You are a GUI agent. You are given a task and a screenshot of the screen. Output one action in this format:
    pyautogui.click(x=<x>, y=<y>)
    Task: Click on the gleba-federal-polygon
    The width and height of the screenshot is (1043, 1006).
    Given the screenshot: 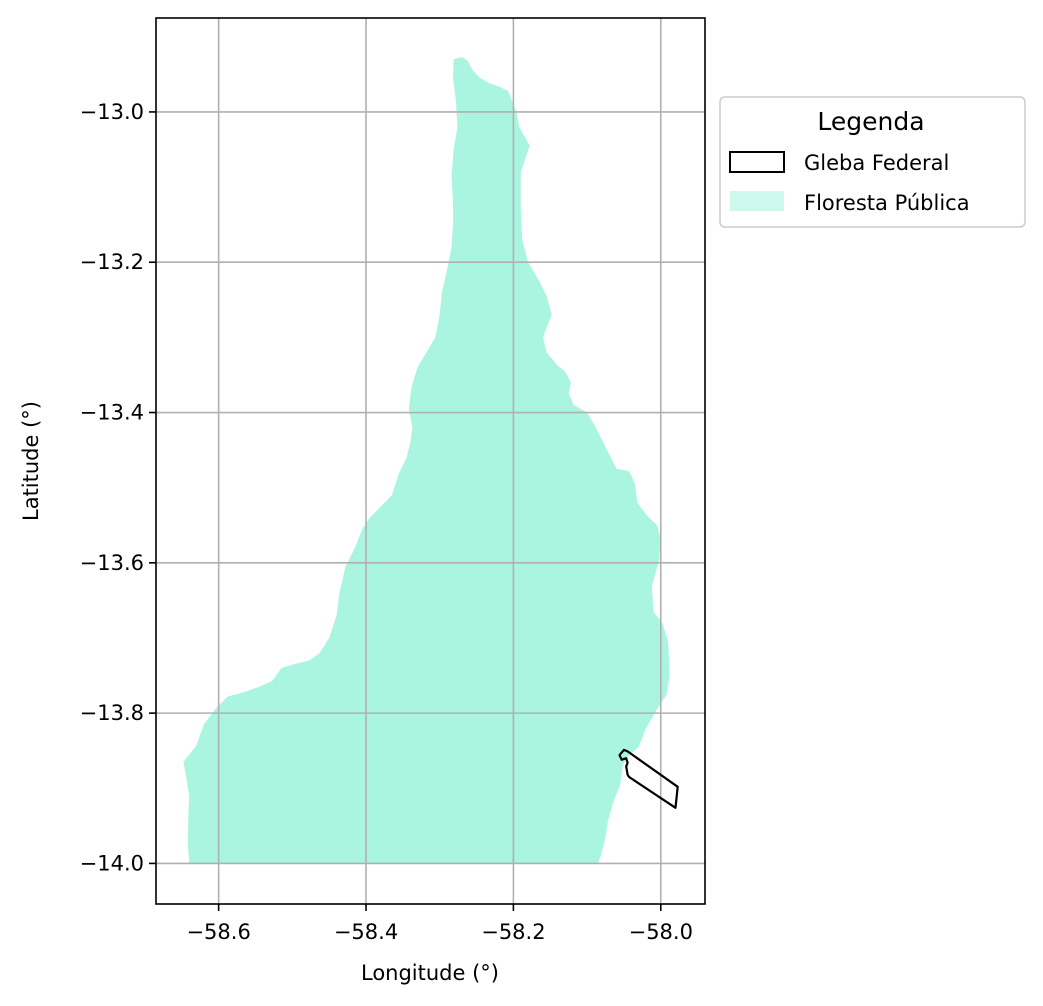 What is the action you would take?
    pyautogui.click(x=648, y=778)
    